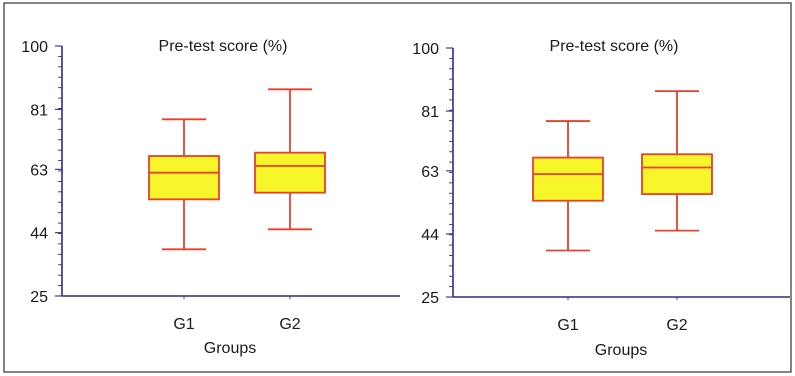 The image size is (795, 376). What do you see at coordinates (568, 179) in the screenshot?
I see `box-g1-right` at bounding box center [568, 179].